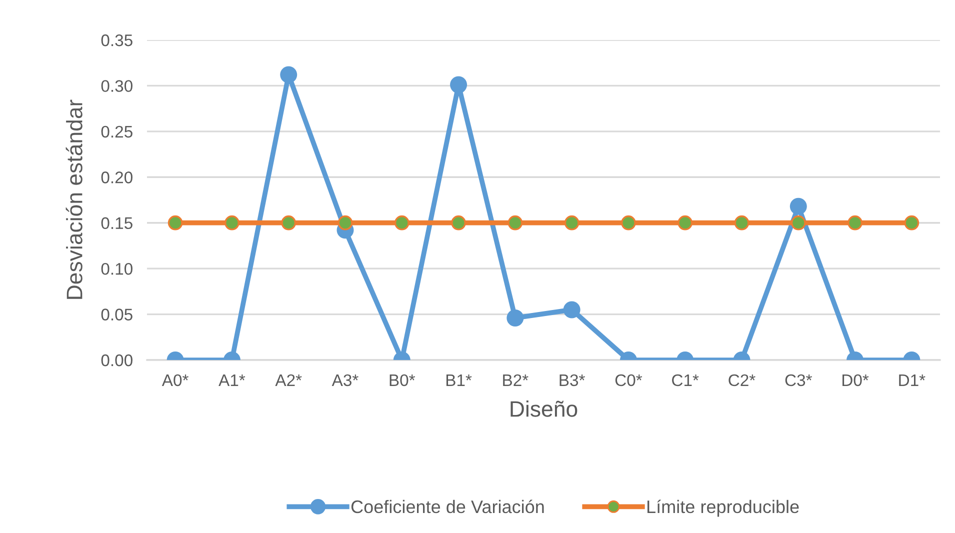  Describe the element at coordinates (116, 360) in the screenshot. I see `y-tick-label: 0.00` at that location.